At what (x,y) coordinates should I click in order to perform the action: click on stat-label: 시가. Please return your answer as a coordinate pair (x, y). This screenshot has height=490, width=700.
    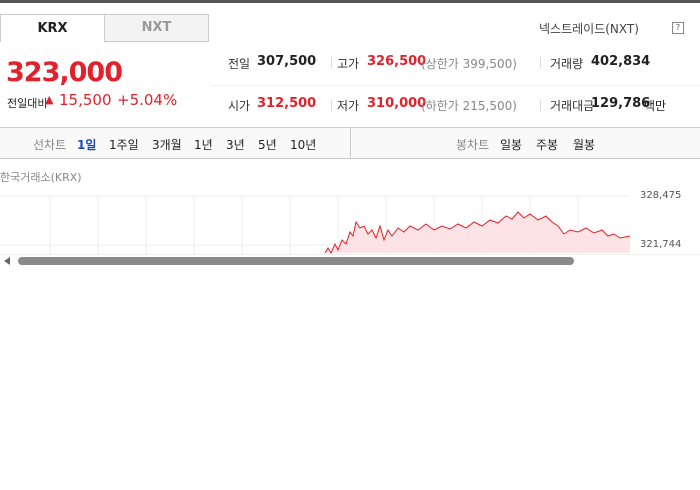
    Looking at the image, I should click on (239, 106).